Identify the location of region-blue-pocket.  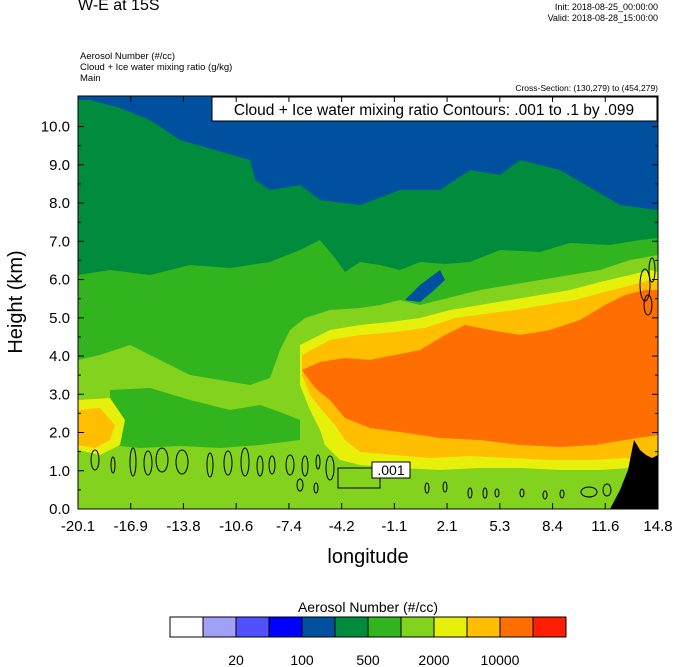
(425, 286).